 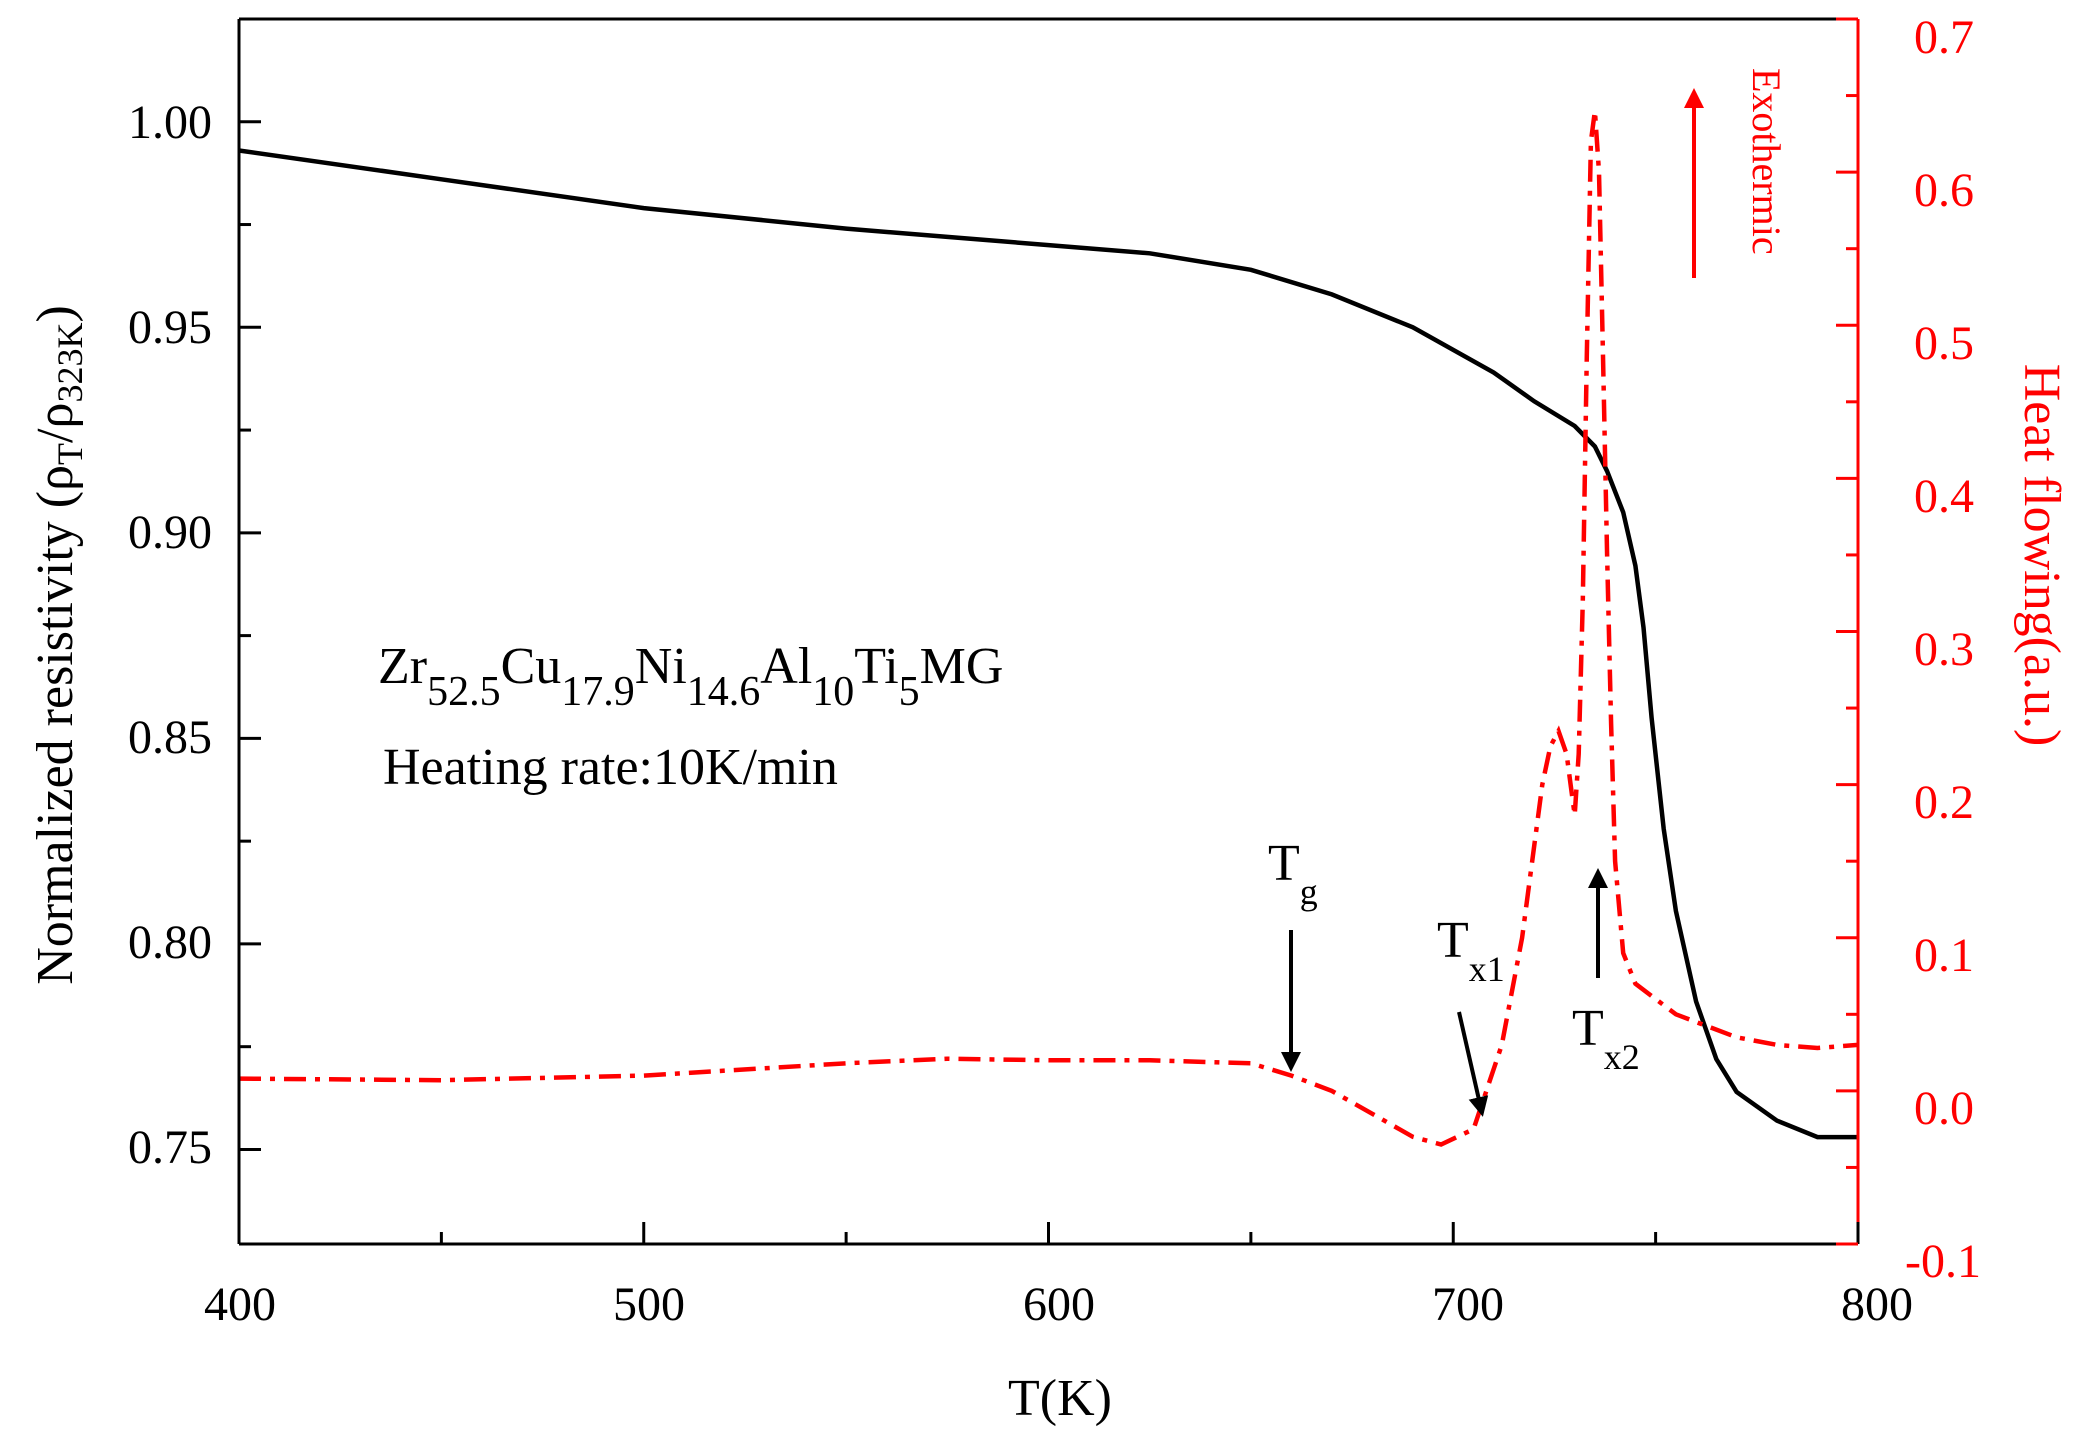 I want to click on y-left-tick-label: 0.95, so click(x=170, y=327).